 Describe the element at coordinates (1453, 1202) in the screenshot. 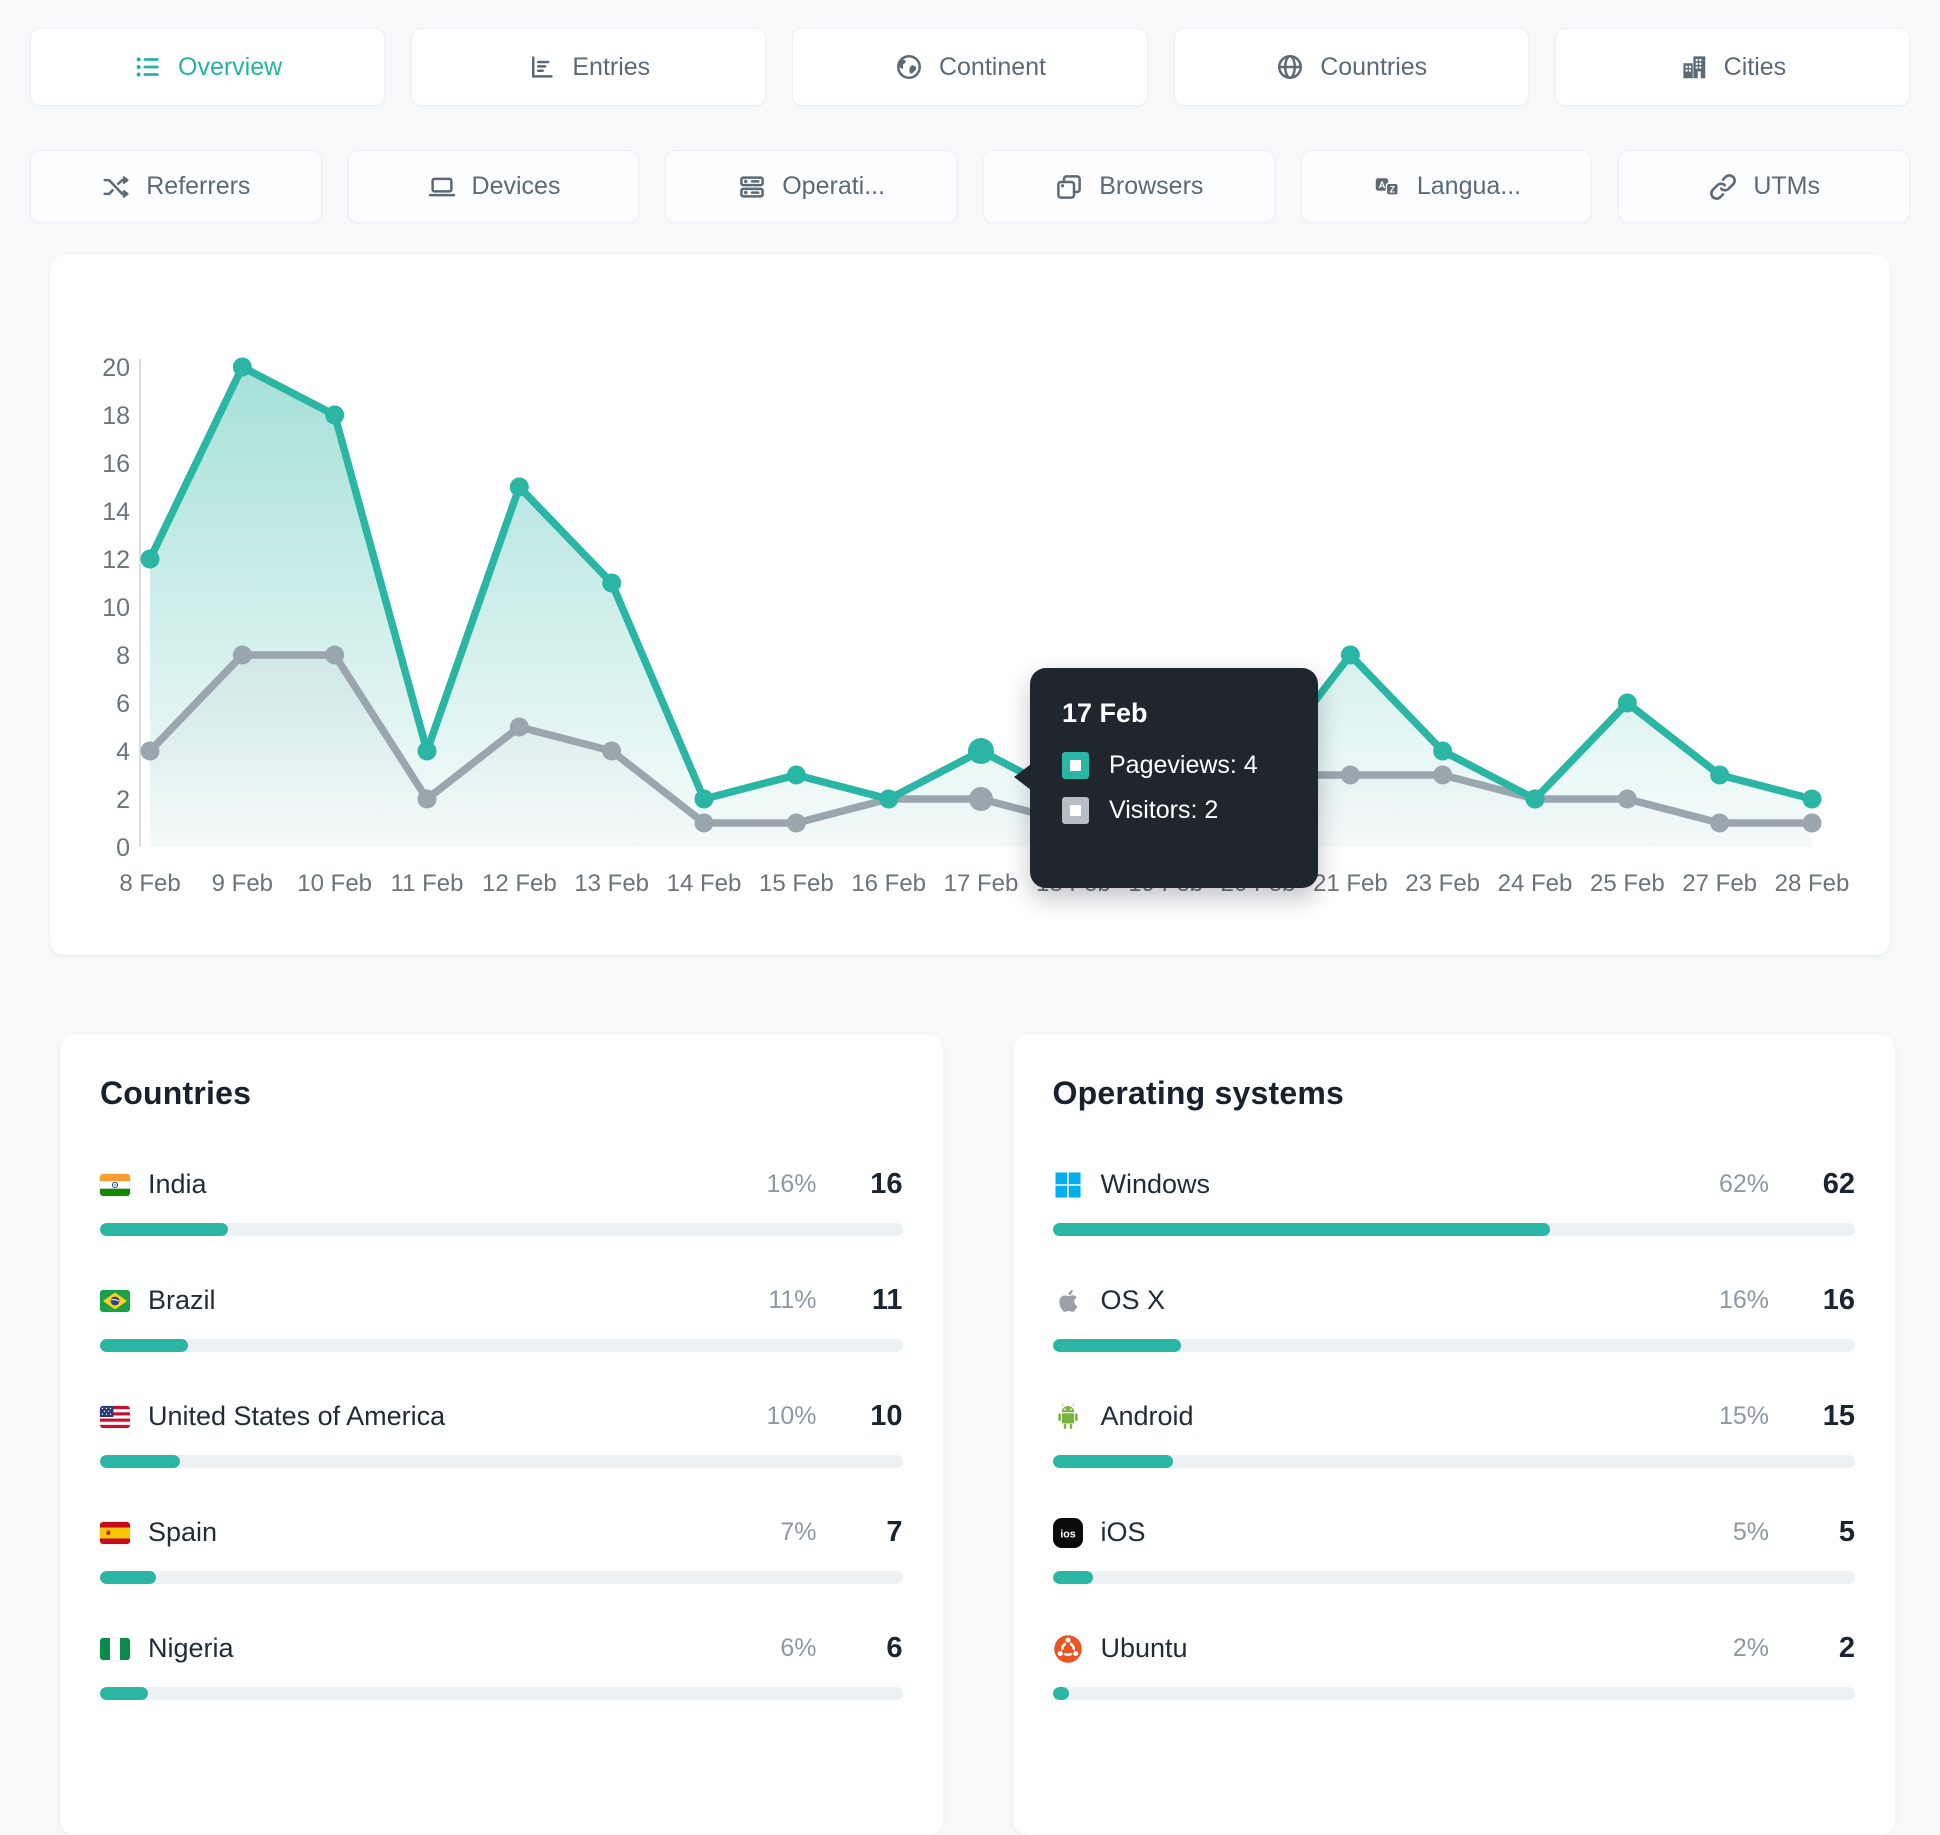

I see `stat-row-windows: Windows 62% 62` at that location.